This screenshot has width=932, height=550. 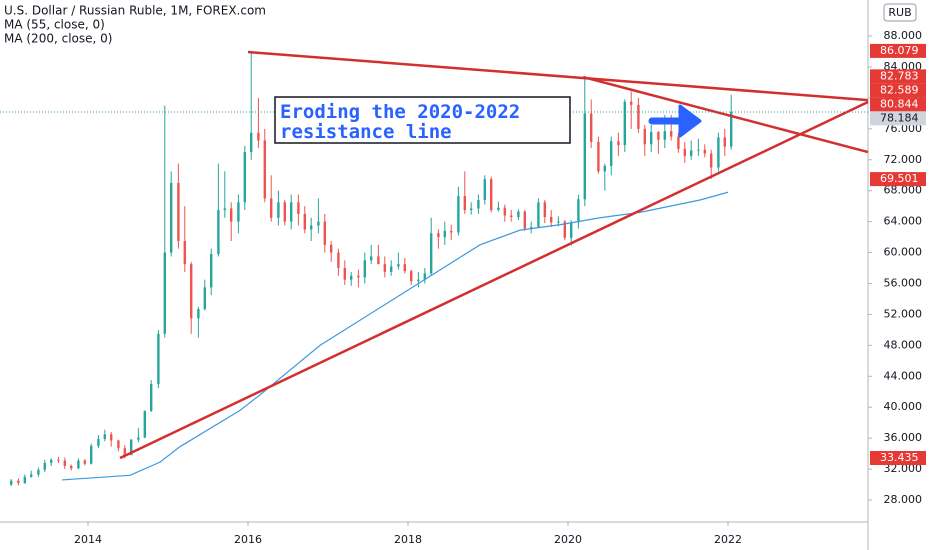 I want to click on x-tick-label: 2020, so click(x=568, y=539).